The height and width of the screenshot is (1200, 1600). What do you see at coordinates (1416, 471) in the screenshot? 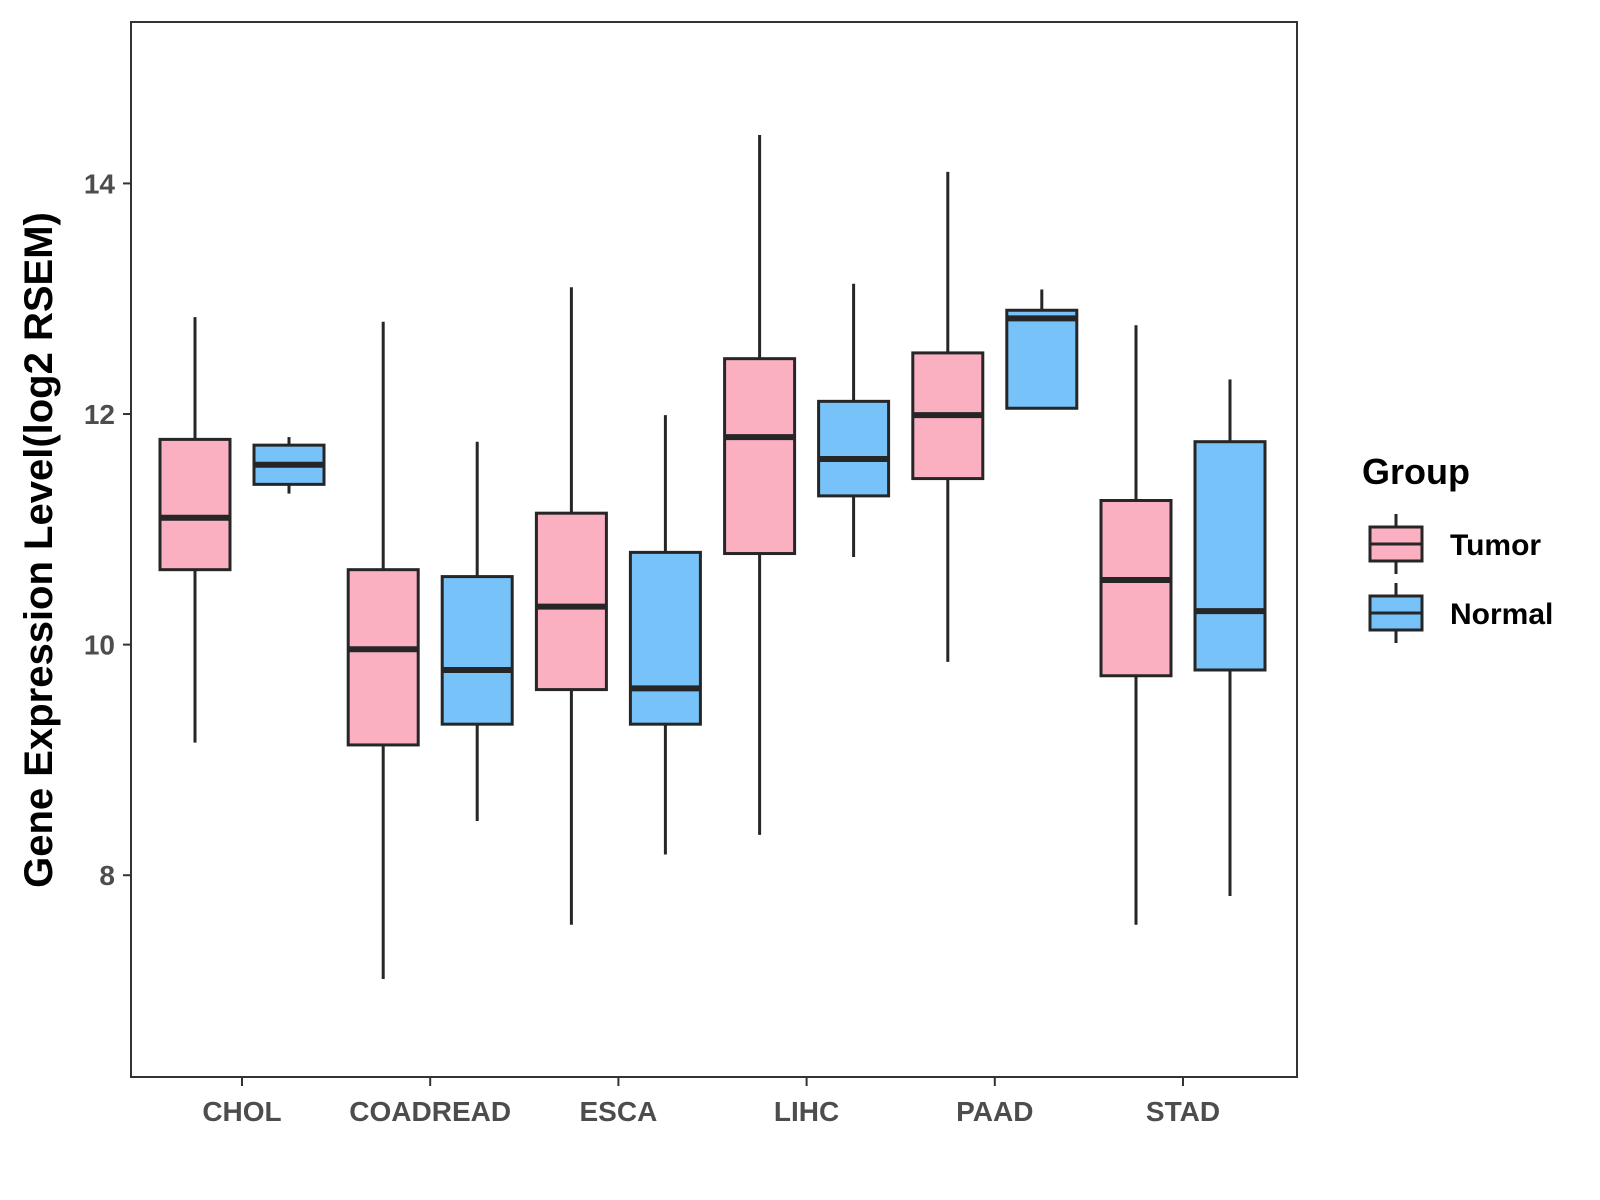
I see `legend-title: Group` at bounding box center [1416, 471].